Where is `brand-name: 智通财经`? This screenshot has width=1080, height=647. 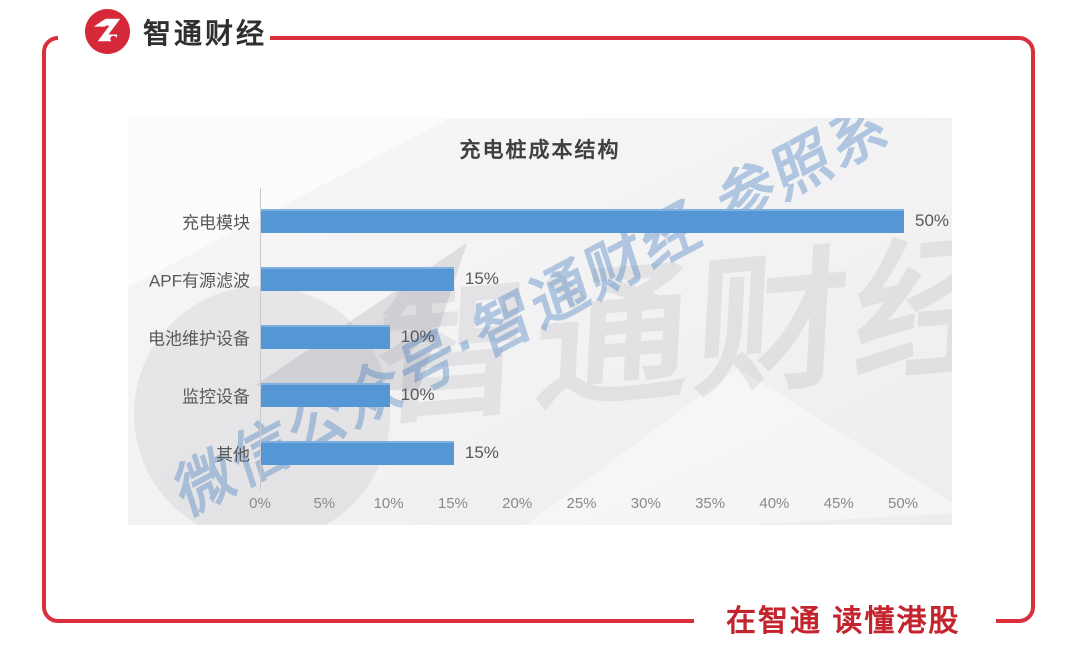
brand-name: 智通财经 is located at coordinates (205, 33).